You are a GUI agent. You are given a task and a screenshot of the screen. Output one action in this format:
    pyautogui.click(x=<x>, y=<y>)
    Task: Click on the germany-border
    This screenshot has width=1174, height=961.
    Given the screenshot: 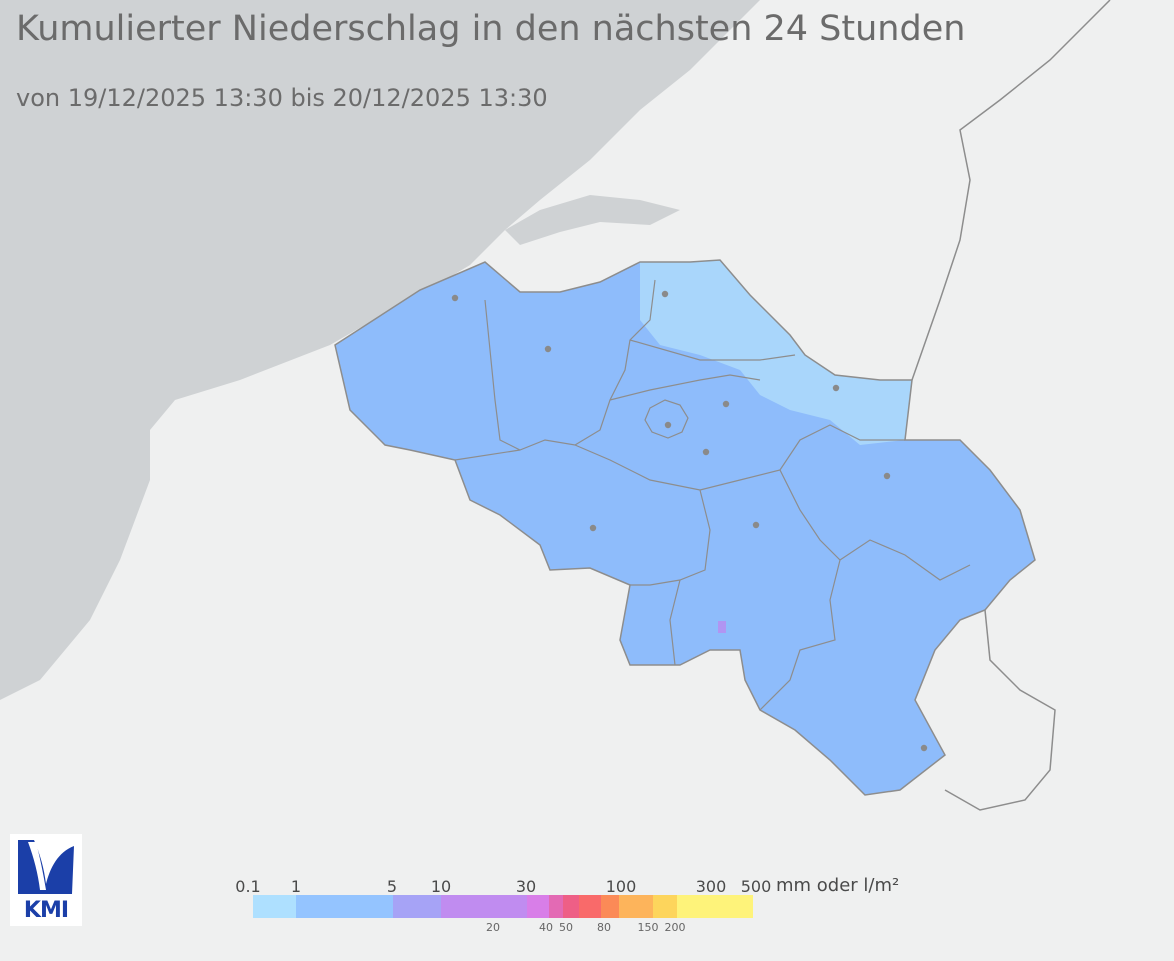 What is the action you would take?
    pyautogui.click(x=1011, y=190)
    